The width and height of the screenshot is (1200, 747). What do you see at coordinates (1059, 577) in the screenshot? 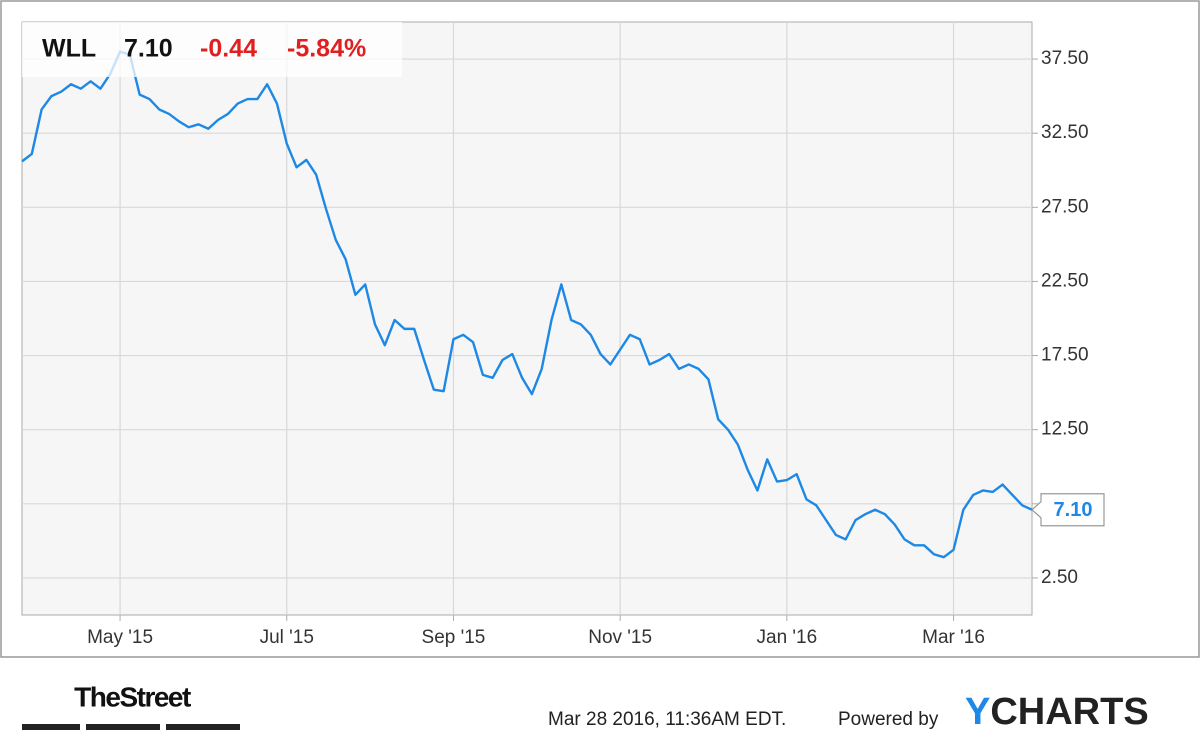
I see `y-tick-label: 2.50` at bounding box center [1059, 577].